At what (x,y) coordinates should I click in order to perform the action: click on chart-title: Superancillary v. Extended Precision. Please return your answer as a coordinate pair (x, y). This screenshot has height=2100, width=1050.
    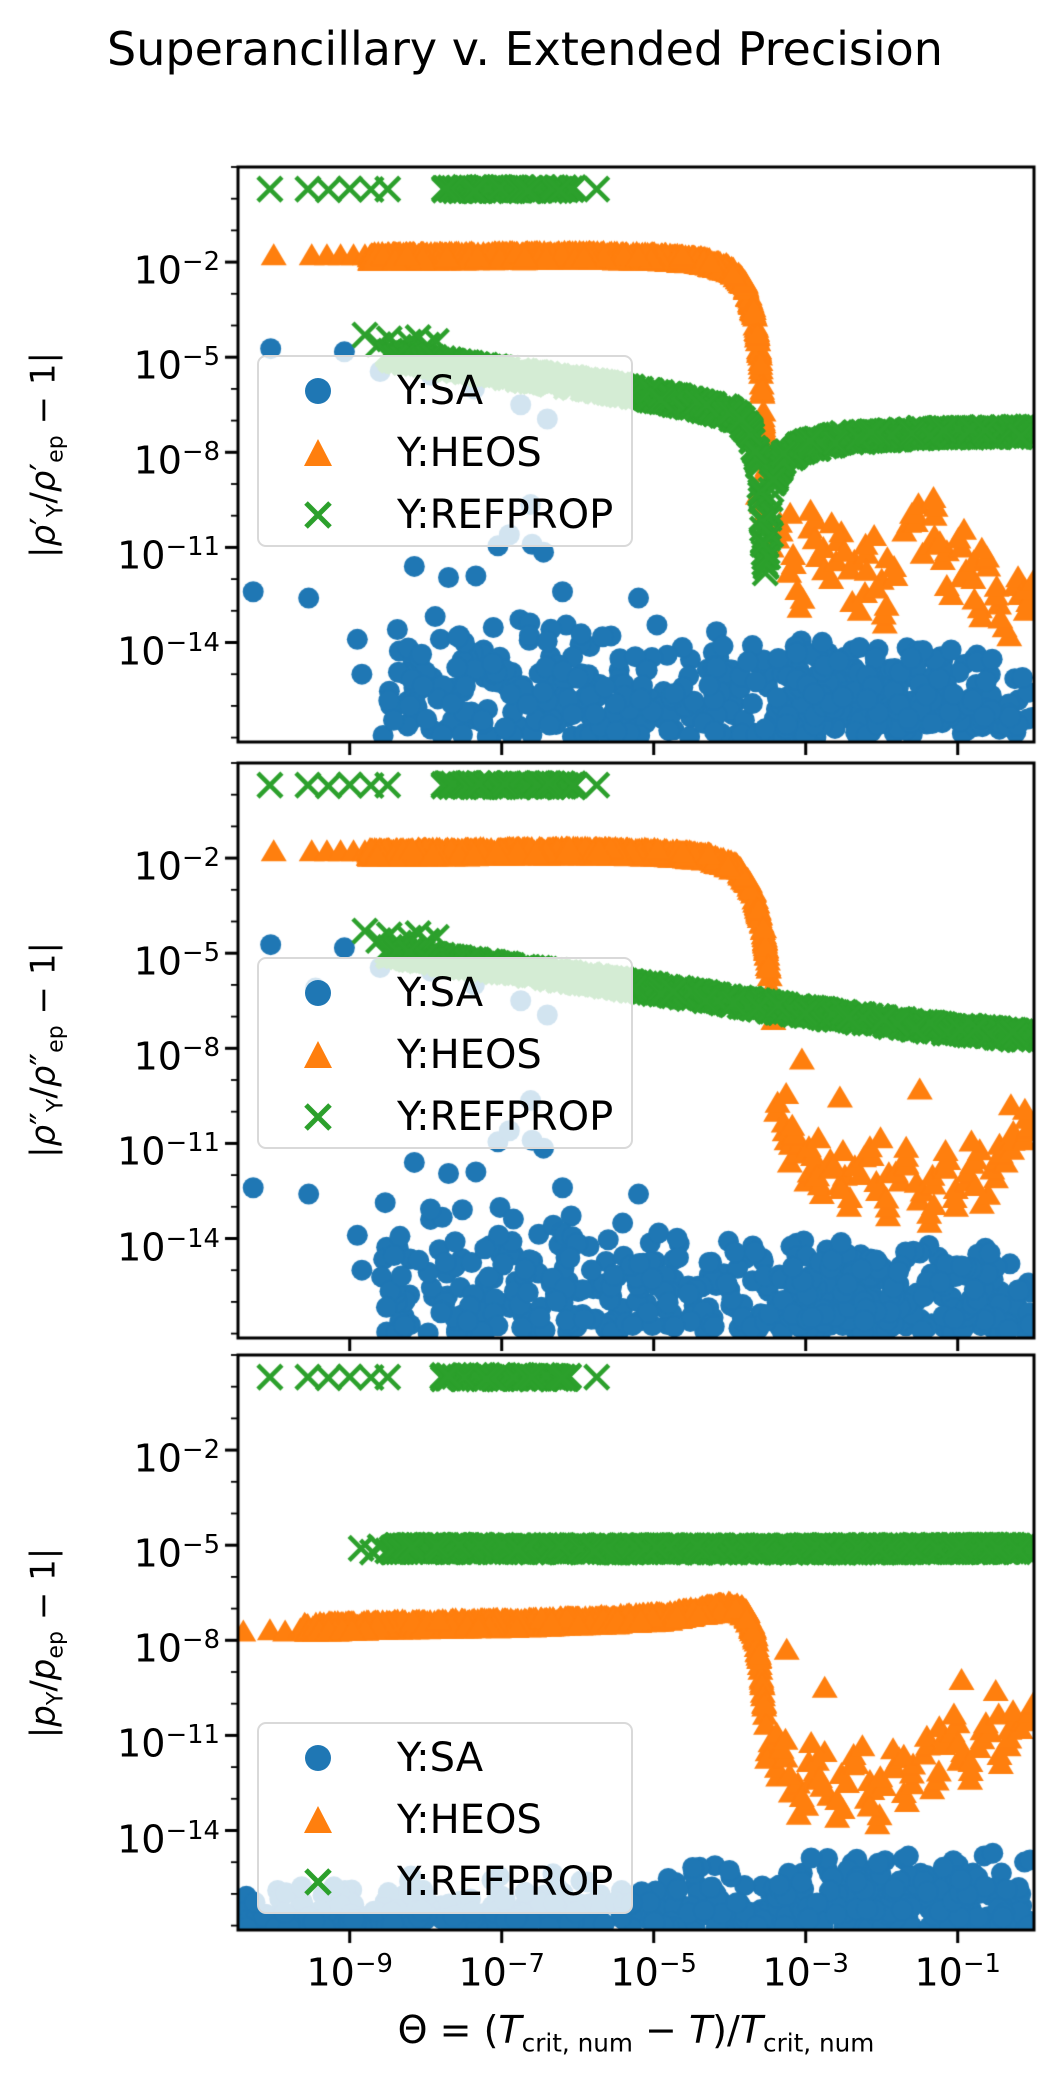
    Looking at the image, I should click on (525, 49).